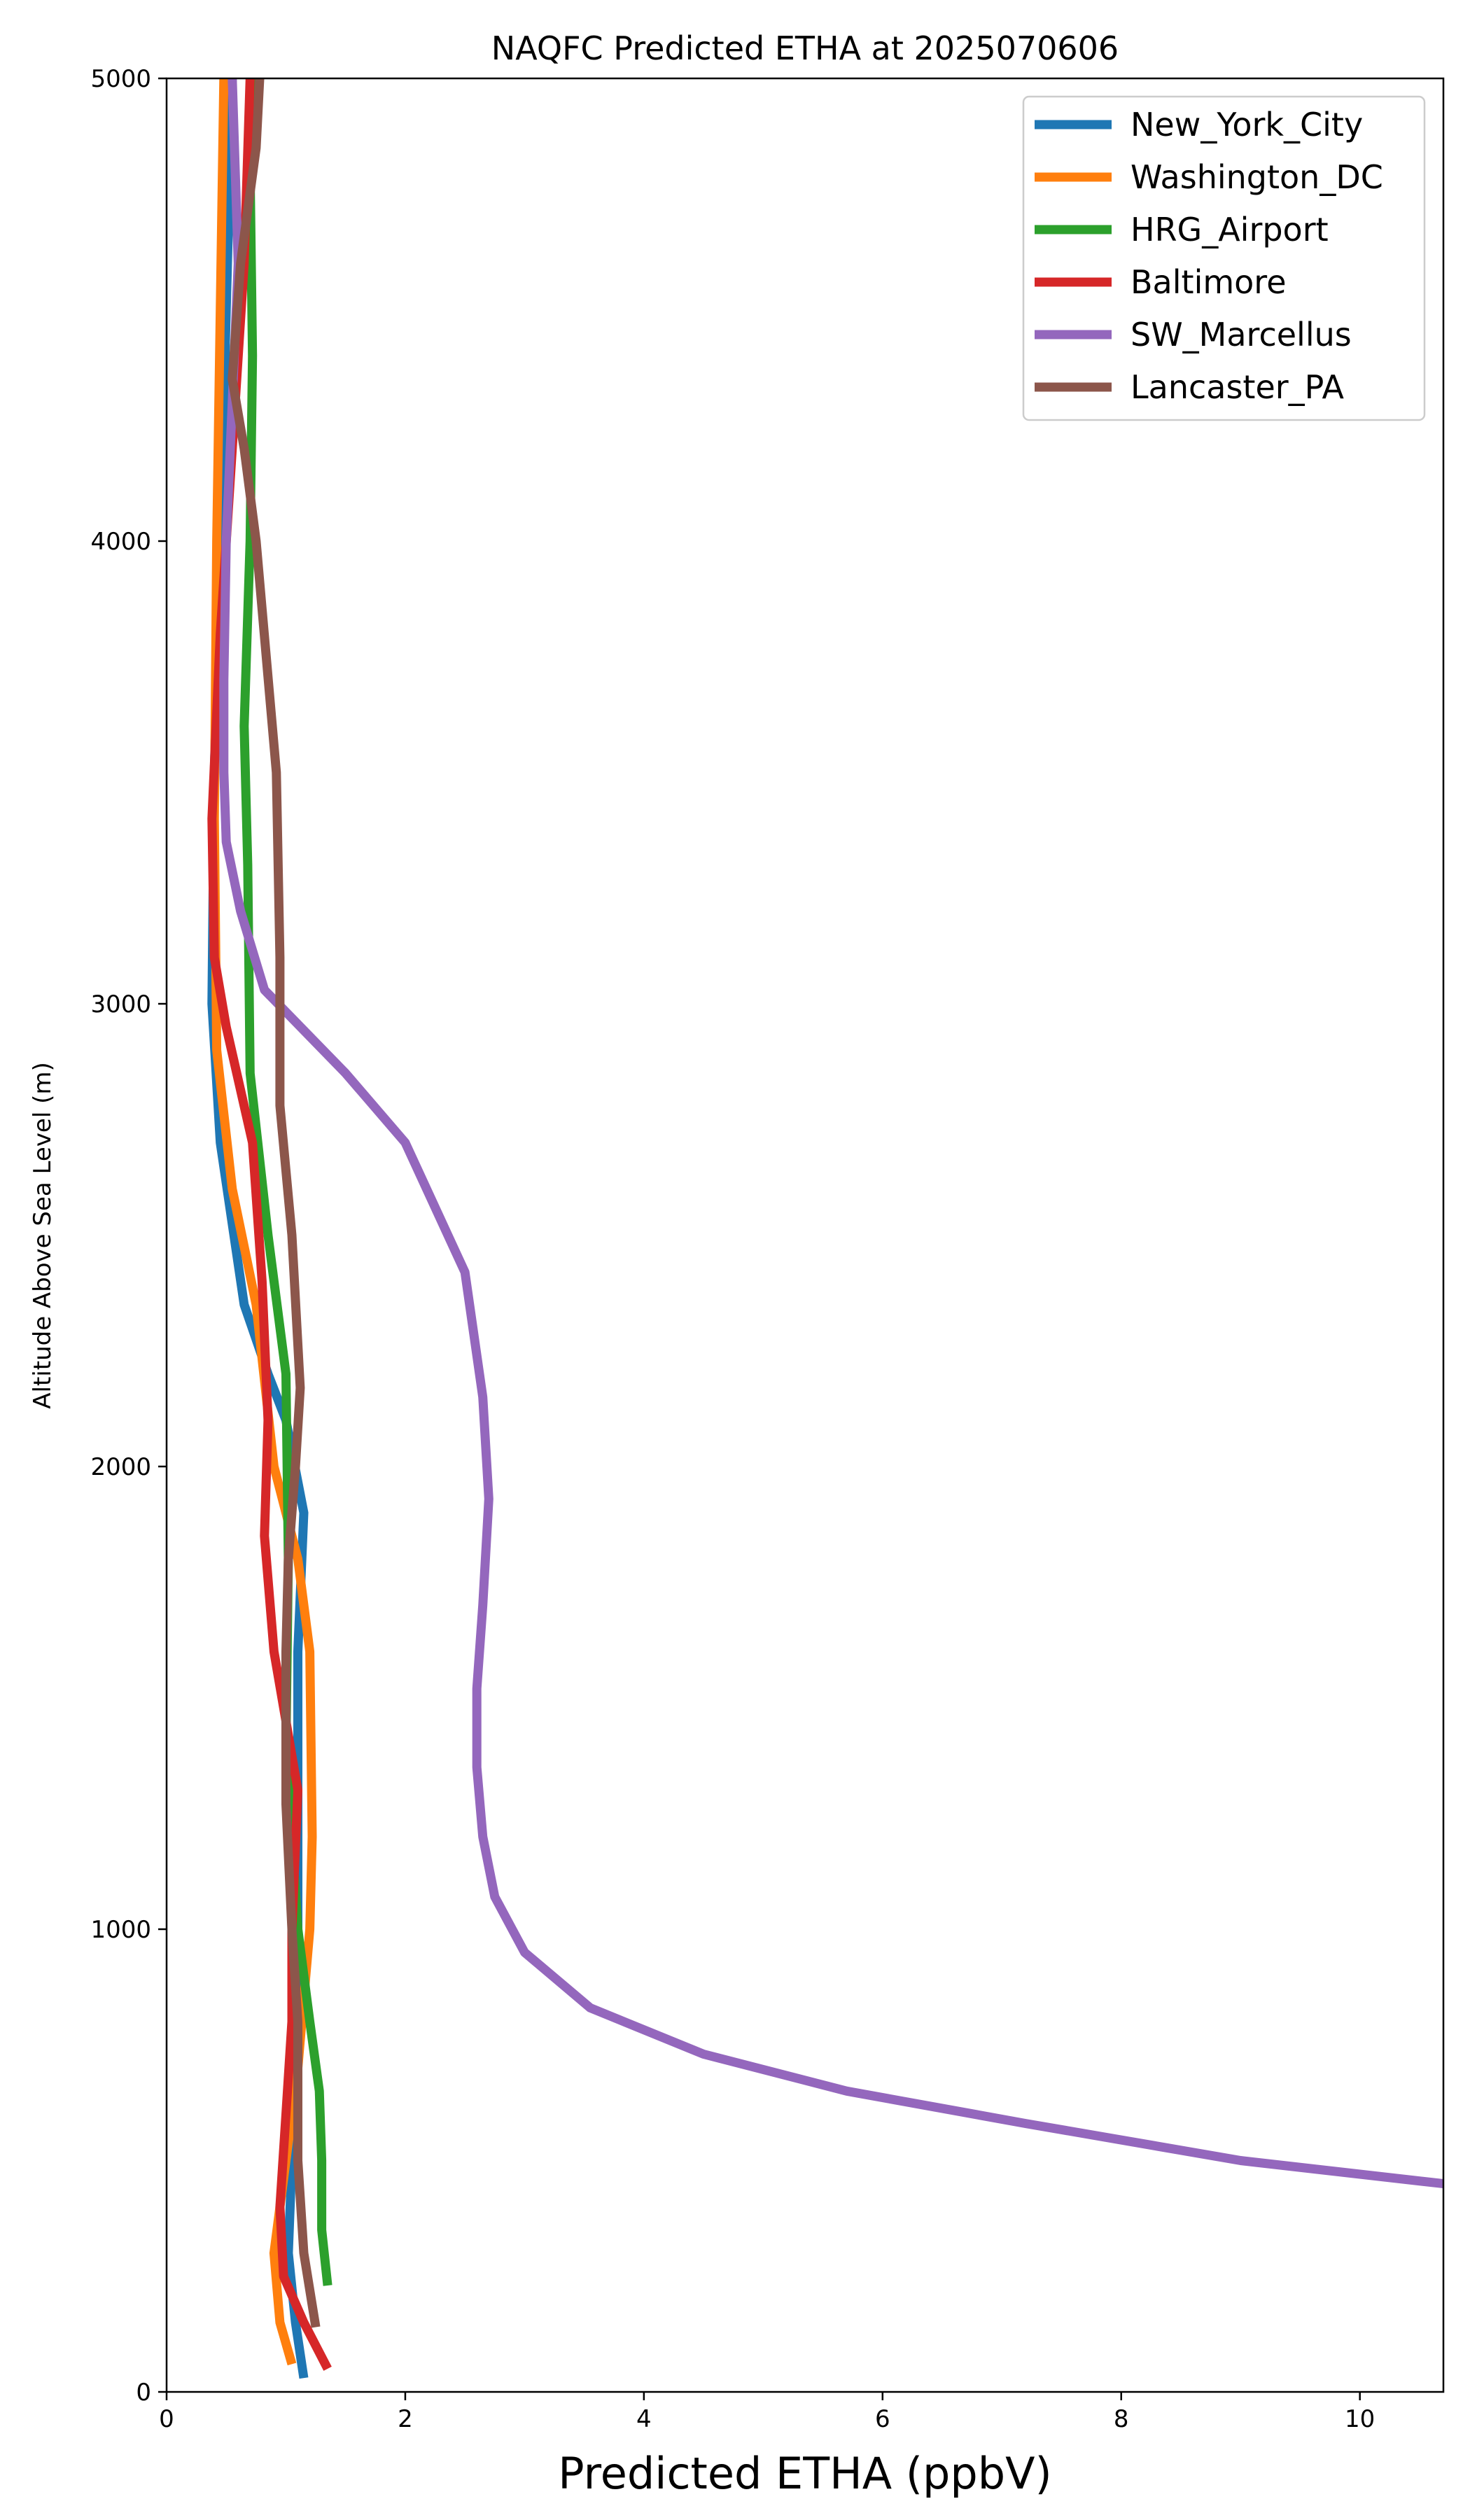  What do you see at coordinates (1229, 229) in the screenshot?
I see `legend-label: HRG_Airport` at bounding box center [1229, 229].